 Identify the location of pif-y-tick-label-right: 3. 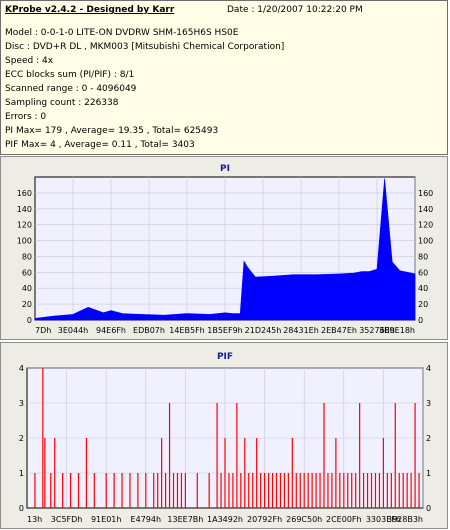
(428, 403).